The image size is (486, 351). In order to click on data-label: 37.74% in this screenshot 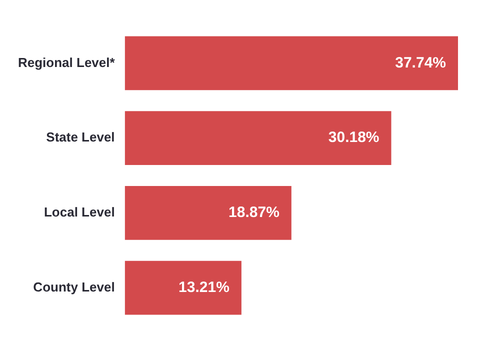, I will do `click(420, 63)`.